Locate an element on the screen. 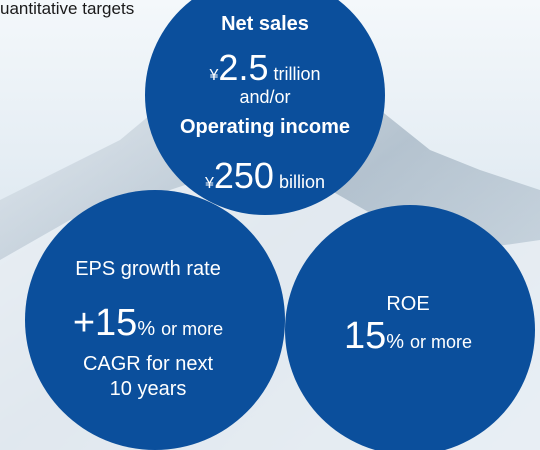 The image size is (540, 450). connector: and/or is located at coordinates (264, 97).